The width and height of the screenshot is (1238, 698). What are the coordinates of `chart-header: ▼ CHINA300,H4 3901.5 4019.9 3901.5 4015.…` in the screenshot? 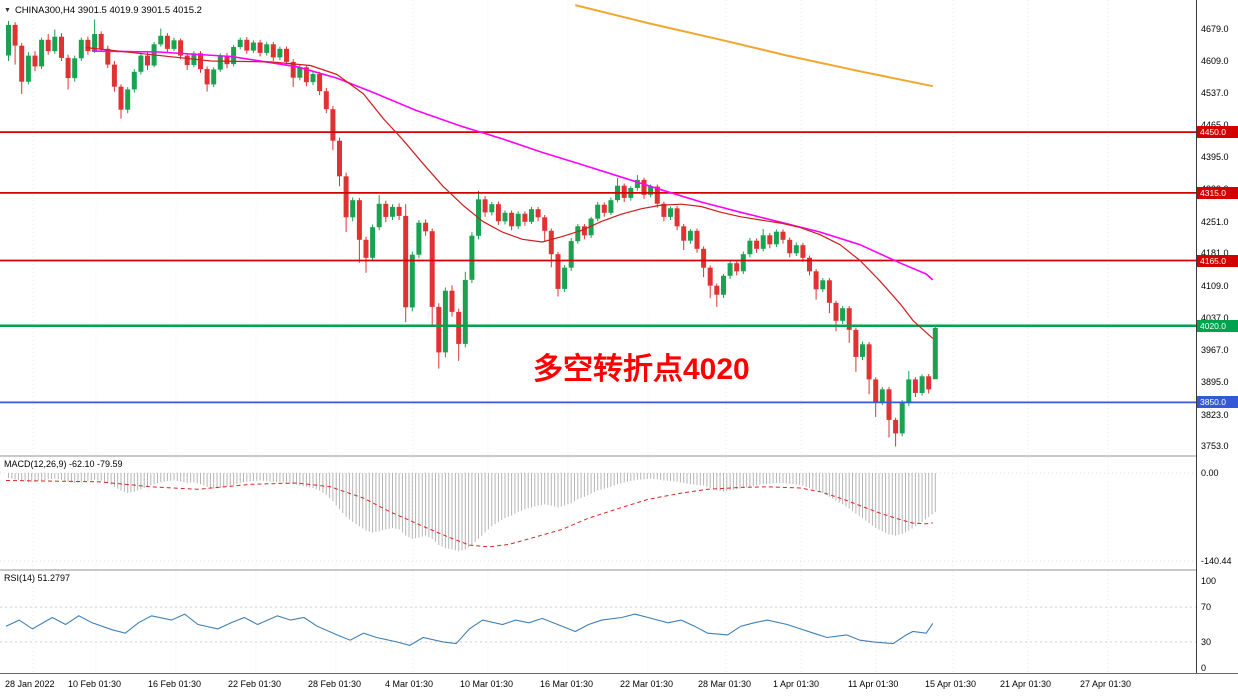 It's located at (103, 10).